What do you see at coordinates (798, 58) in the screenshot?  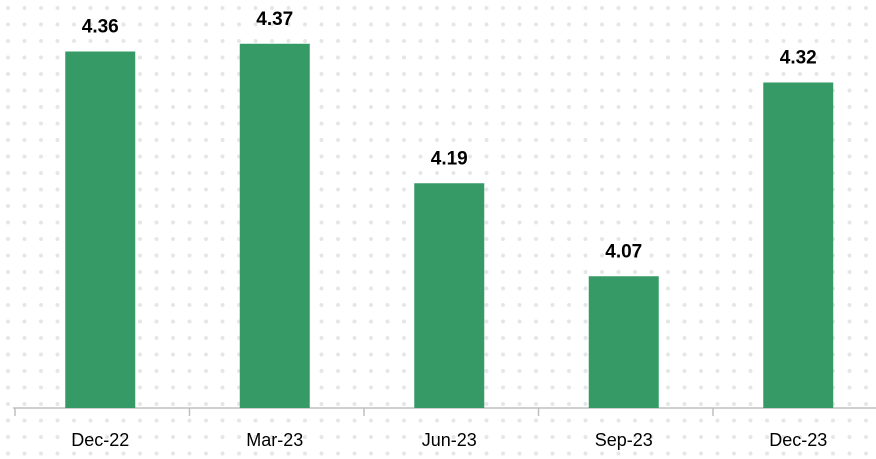 I see `value-label: 4.32` at bounding box center [798, 58].